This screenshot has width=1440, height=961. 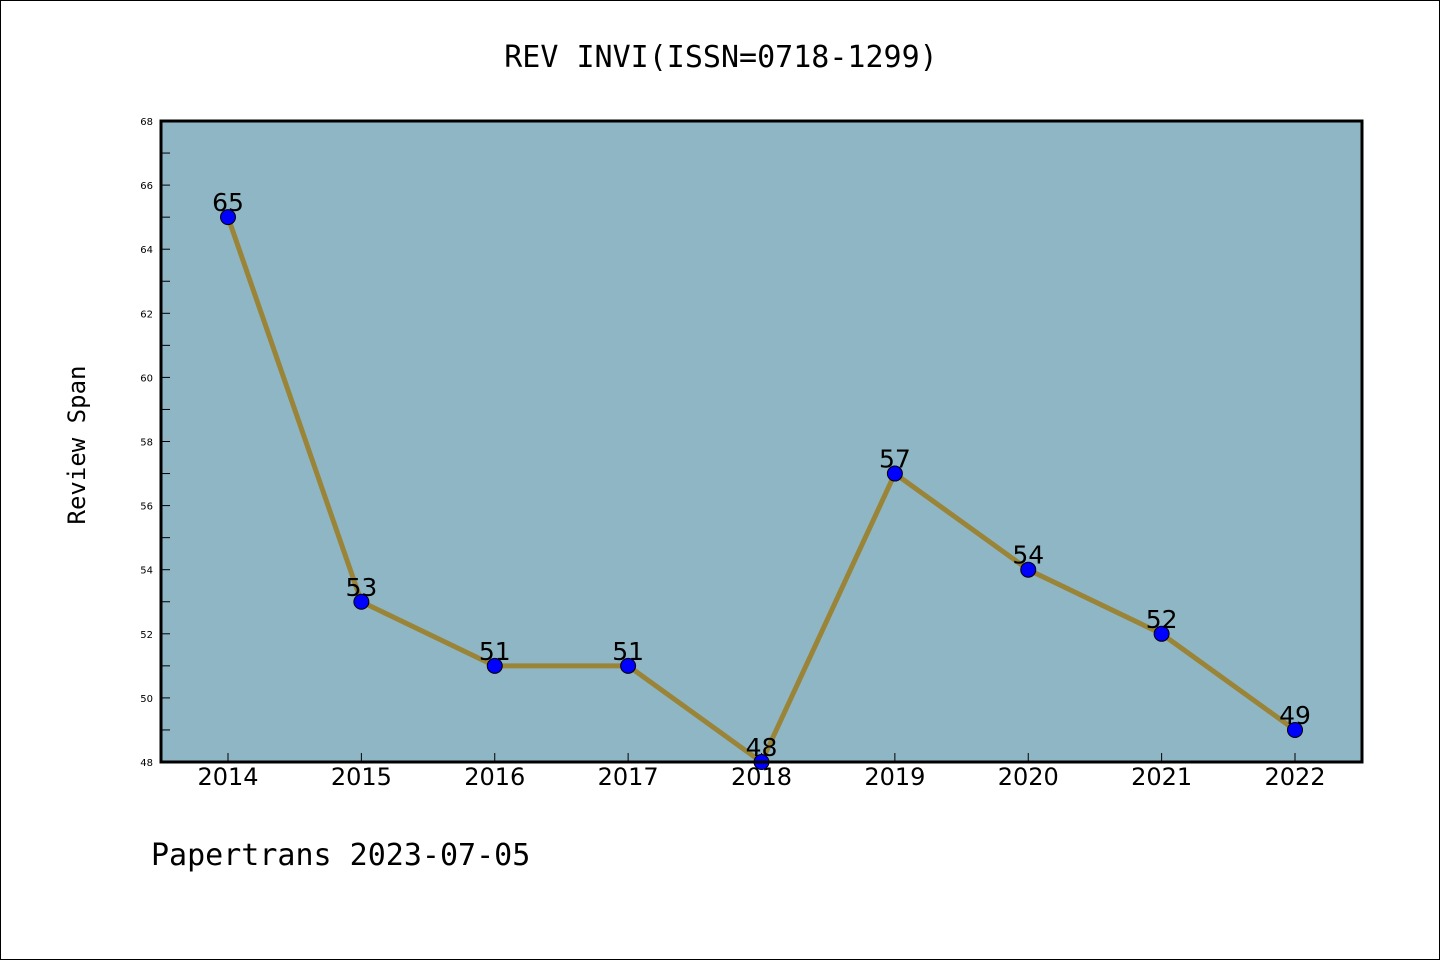 What do you see at coordinates (340, 855) in the screenshot?
I see `footer-credit: Papertrans 2023-07-05` at bounding box center [340, 855].